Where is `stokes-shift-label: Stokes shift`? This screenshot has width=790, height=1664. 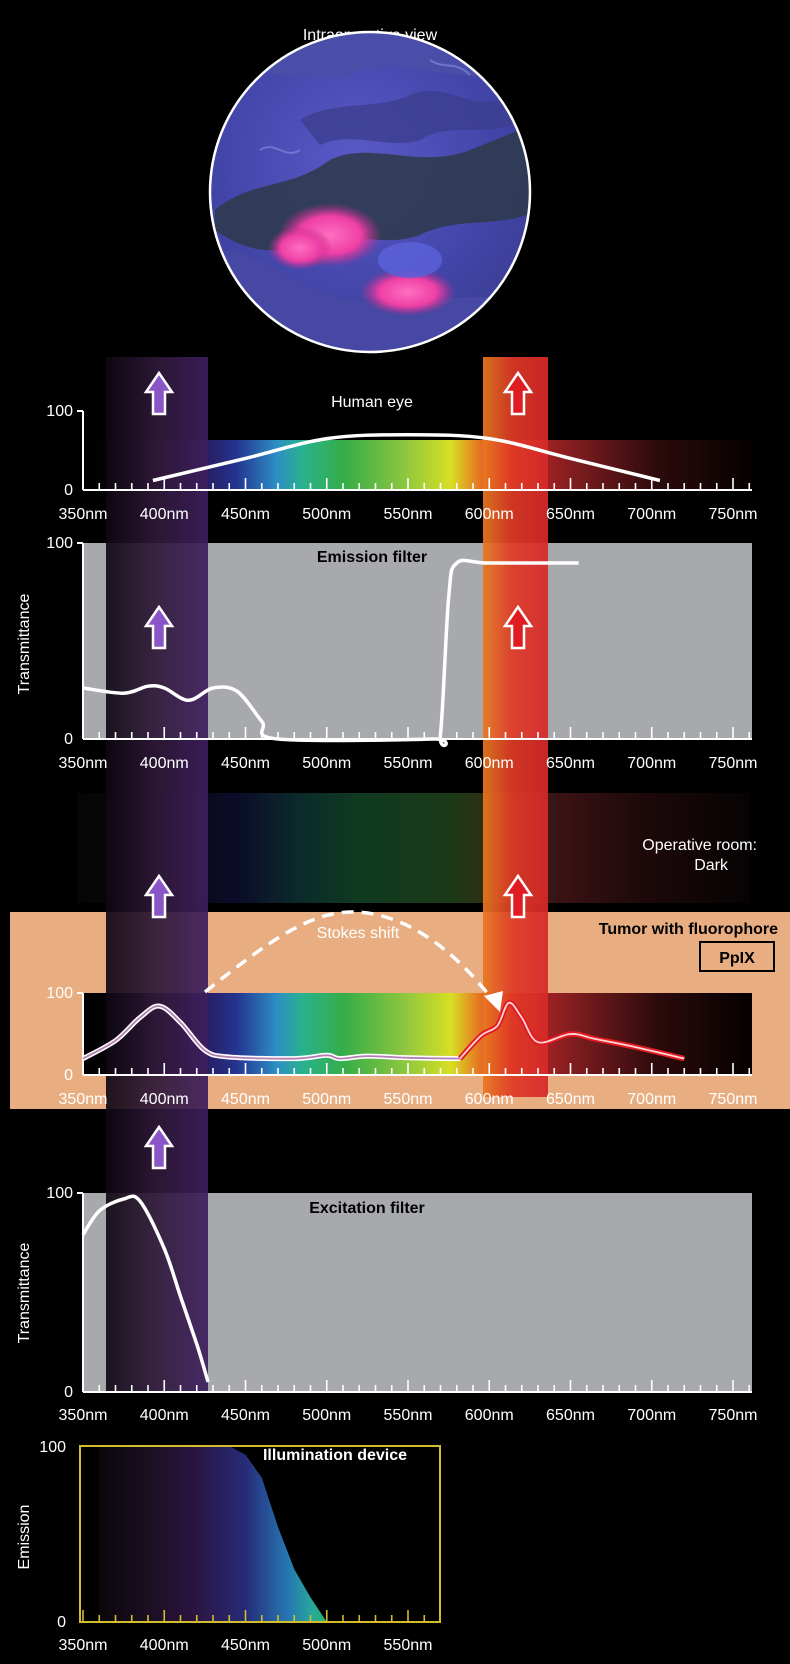
stokes-shift-label: Stokes shift is located at coordinates (358, 933).